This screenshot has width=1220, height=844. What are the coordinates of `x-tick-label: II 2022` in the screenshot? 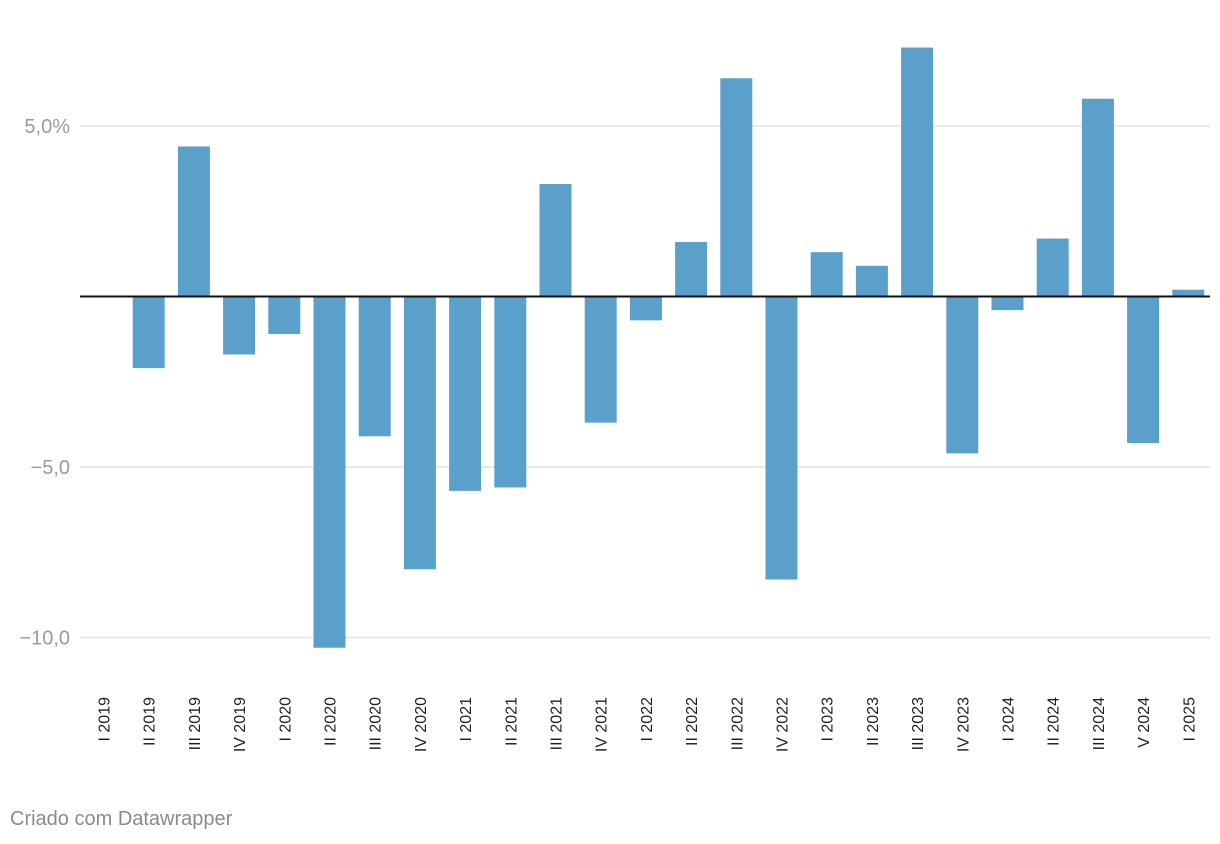 It's located at (692, 721).